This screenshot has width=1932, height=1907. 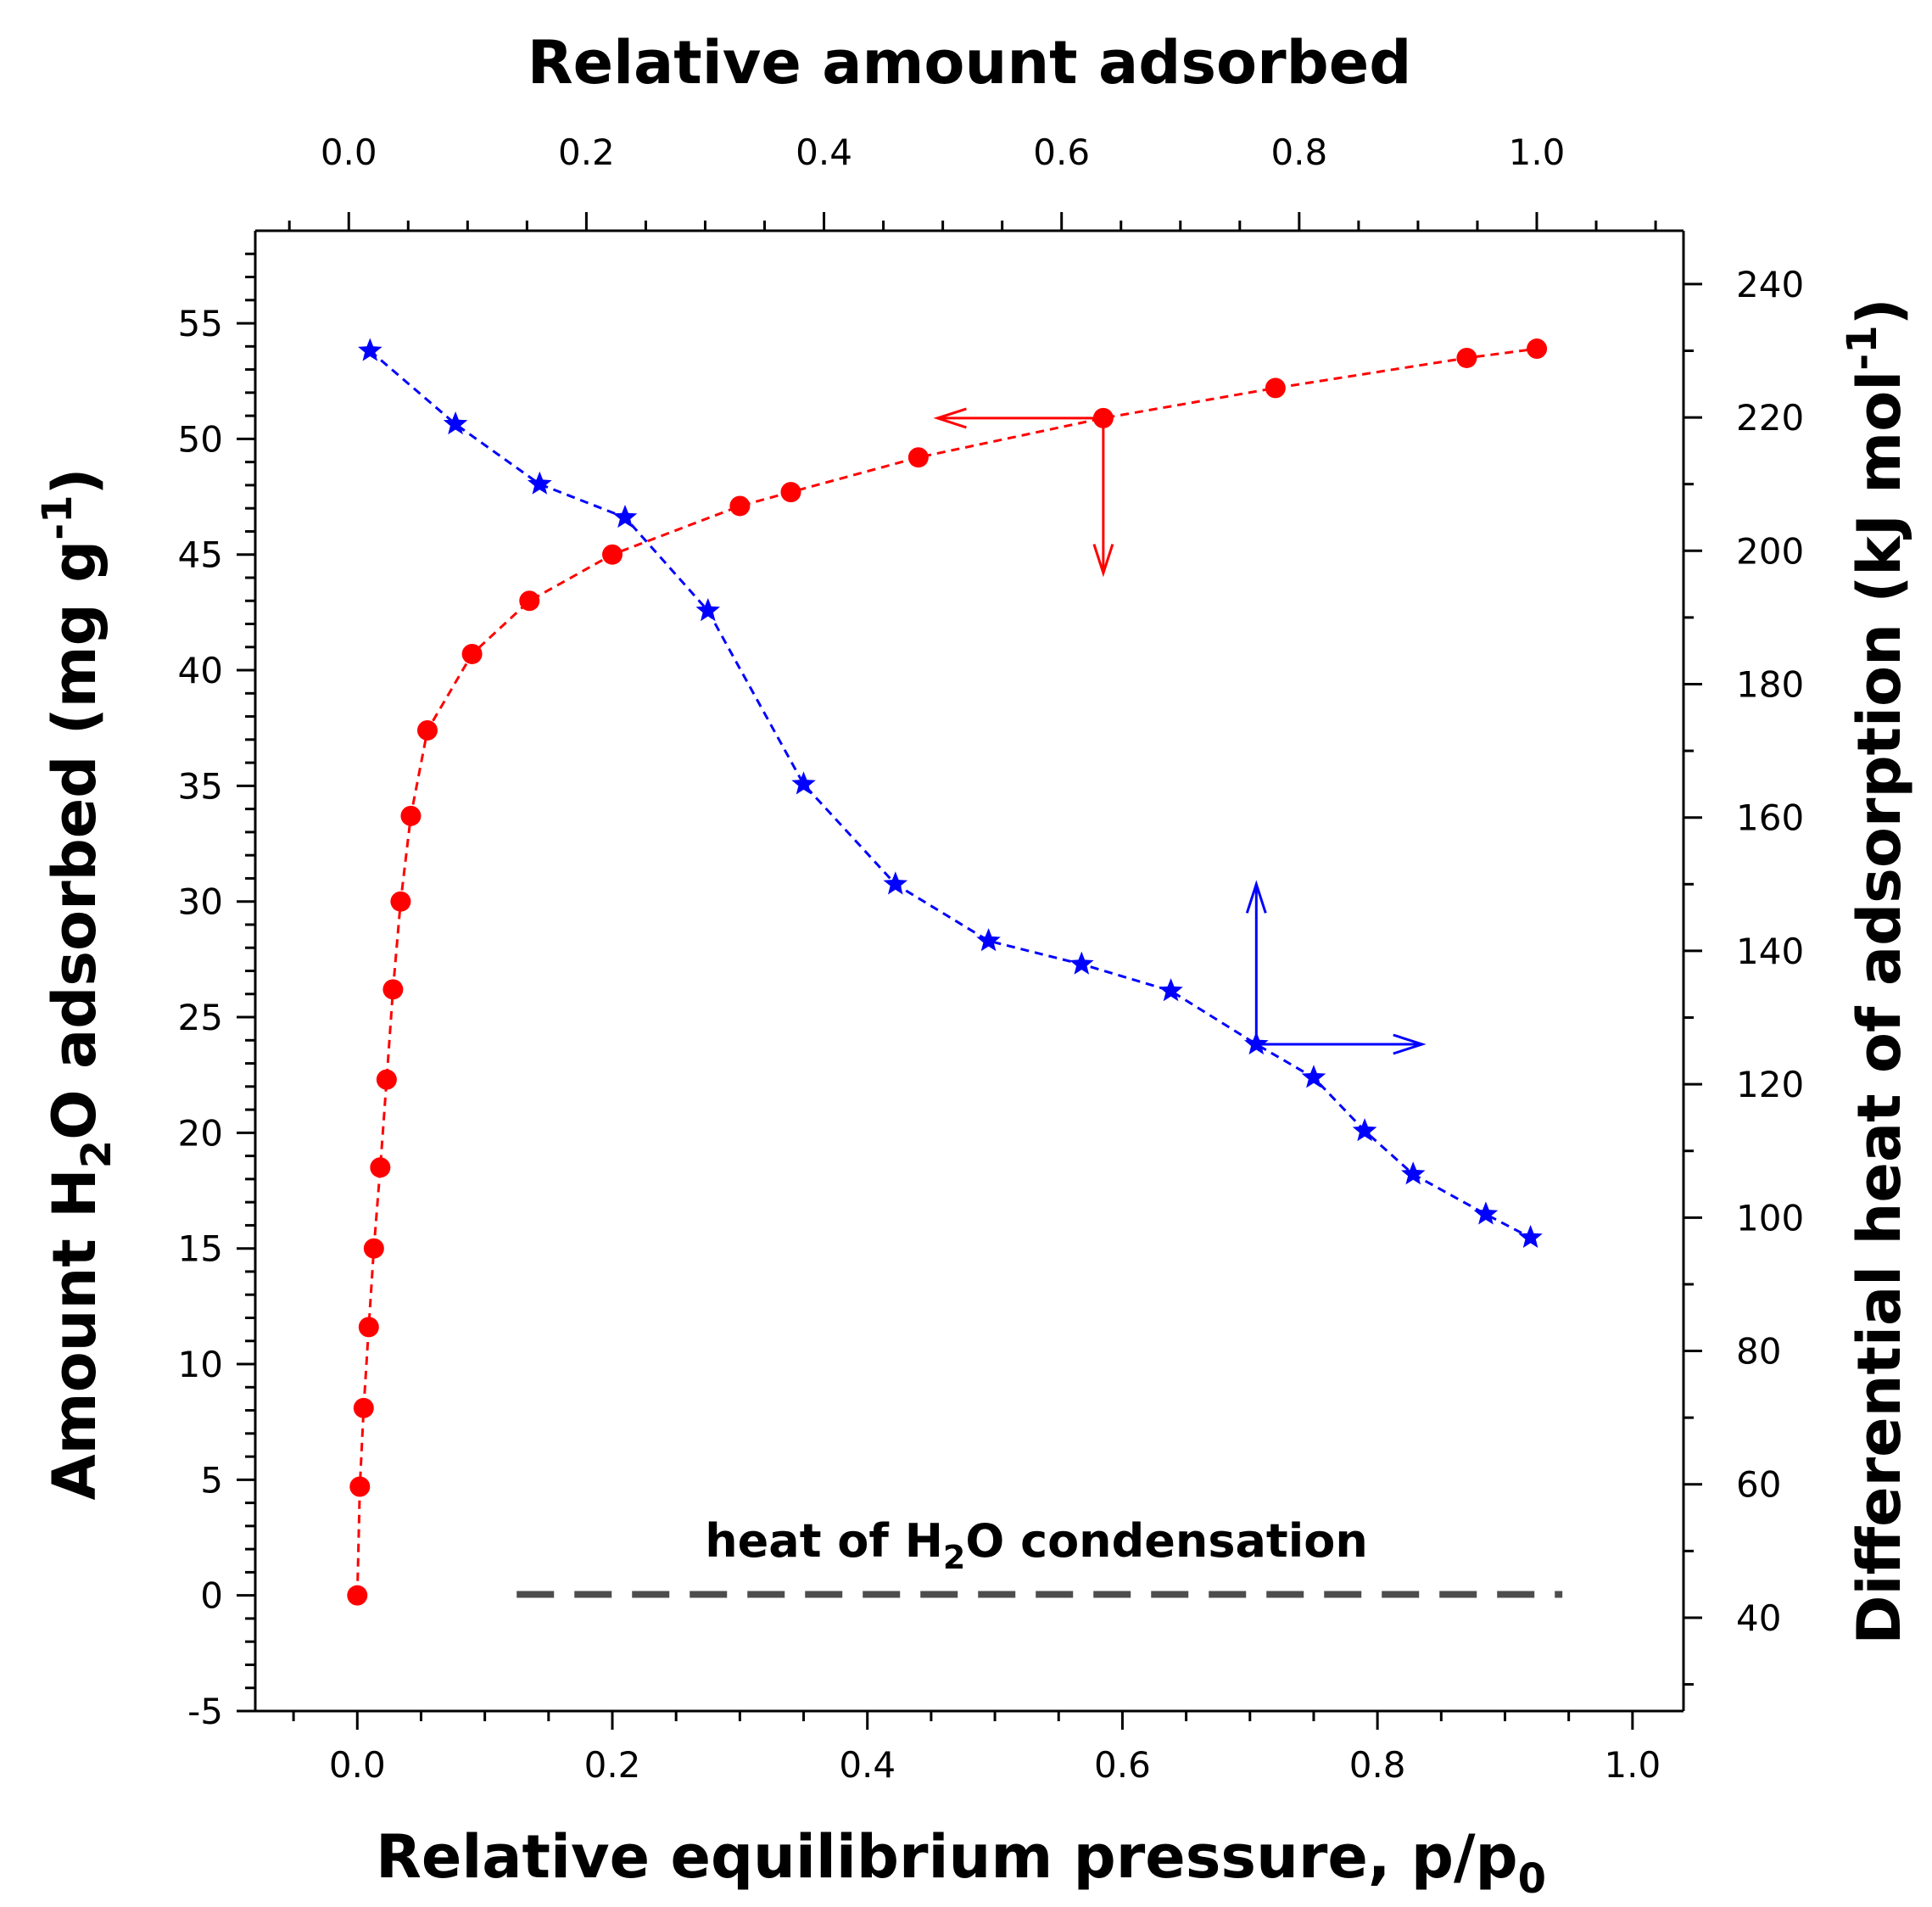 I want to click on x-tick-label: 0.0, so click(x=357, y=1765).